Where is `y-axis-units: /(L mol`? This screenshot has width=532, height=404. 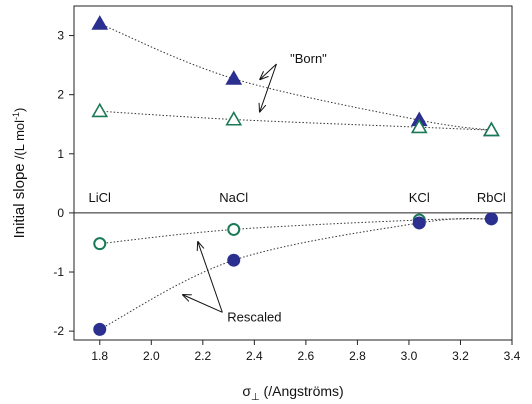 y-axis-units: /(L mol is located at coordinates (19, 139).